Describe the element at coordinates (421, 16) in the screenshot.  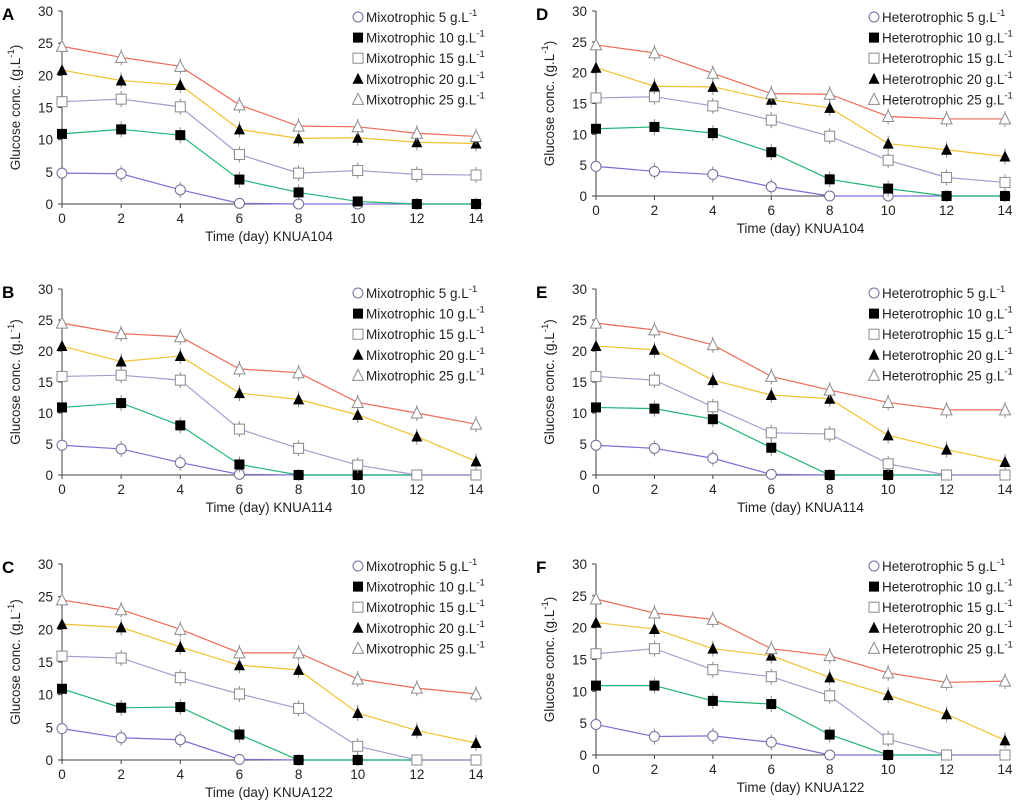
I see `legend-entry: Mixotrophic 5 g.L-1` at that location.